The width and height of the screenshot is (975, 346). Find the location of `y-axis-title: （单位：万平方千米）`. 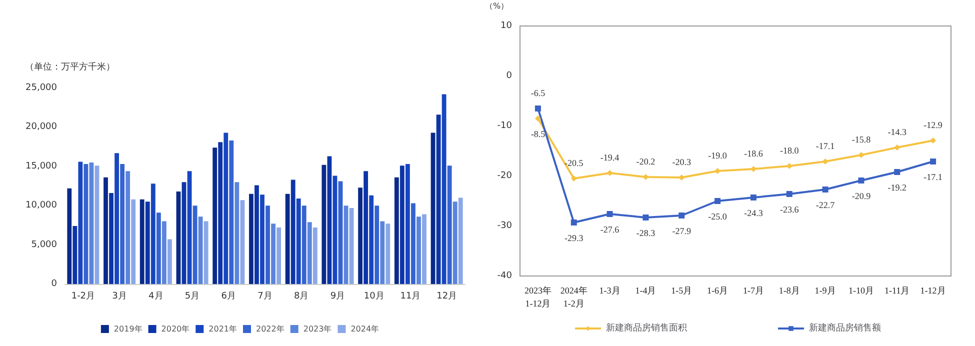

y-axis-title: （单位：万平方千米） is located at coordinates (70, 67).